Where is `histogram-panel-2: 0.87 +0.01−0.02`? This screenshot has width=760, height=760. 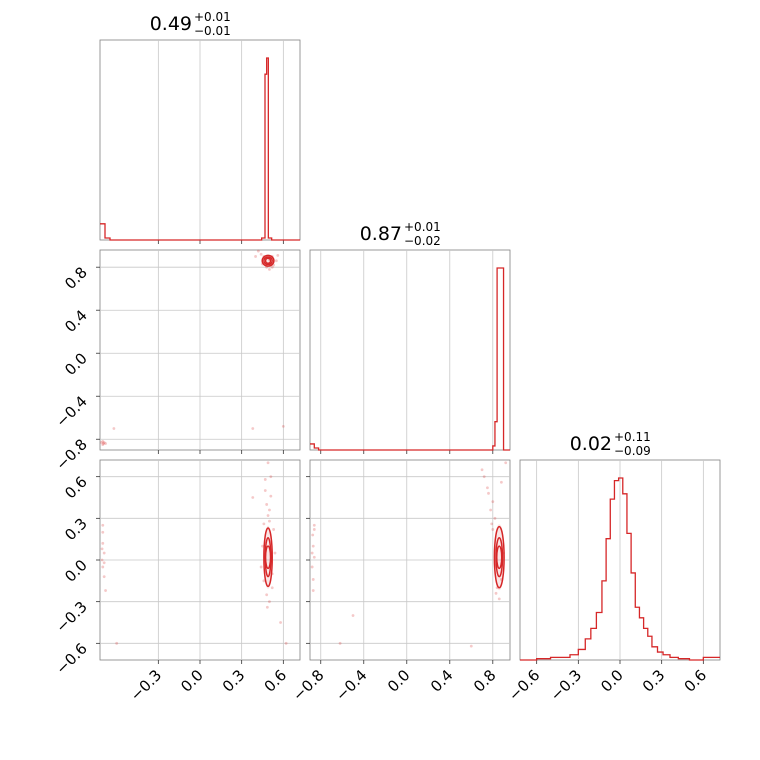
histogram-panel-2: 0.87 +0.01−0.02 is located at coordinates (410, 337).